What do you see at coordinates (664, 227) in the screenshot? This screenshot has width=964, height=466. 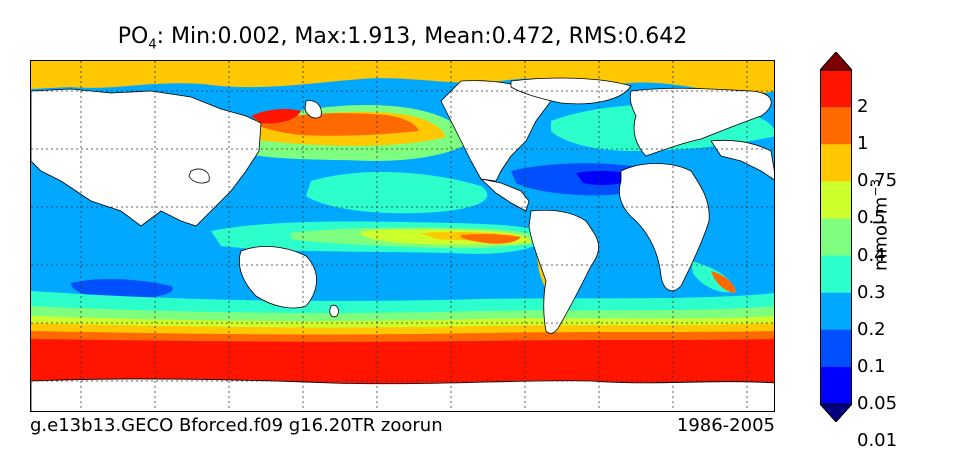 I see `africa-land` at bounding box center [664, 227].